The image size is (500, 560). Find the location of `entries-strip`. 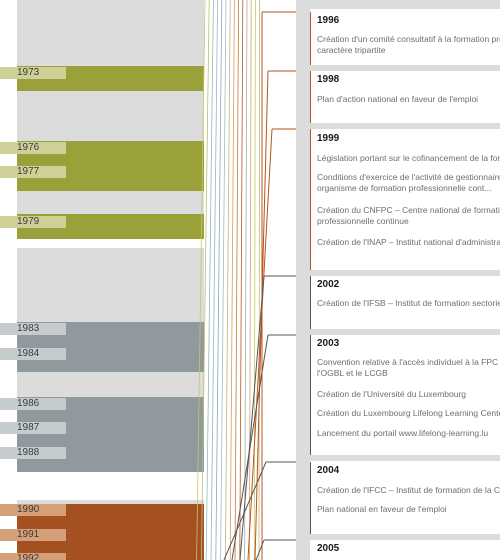

entries-strip is located at coordinates (303, 280).